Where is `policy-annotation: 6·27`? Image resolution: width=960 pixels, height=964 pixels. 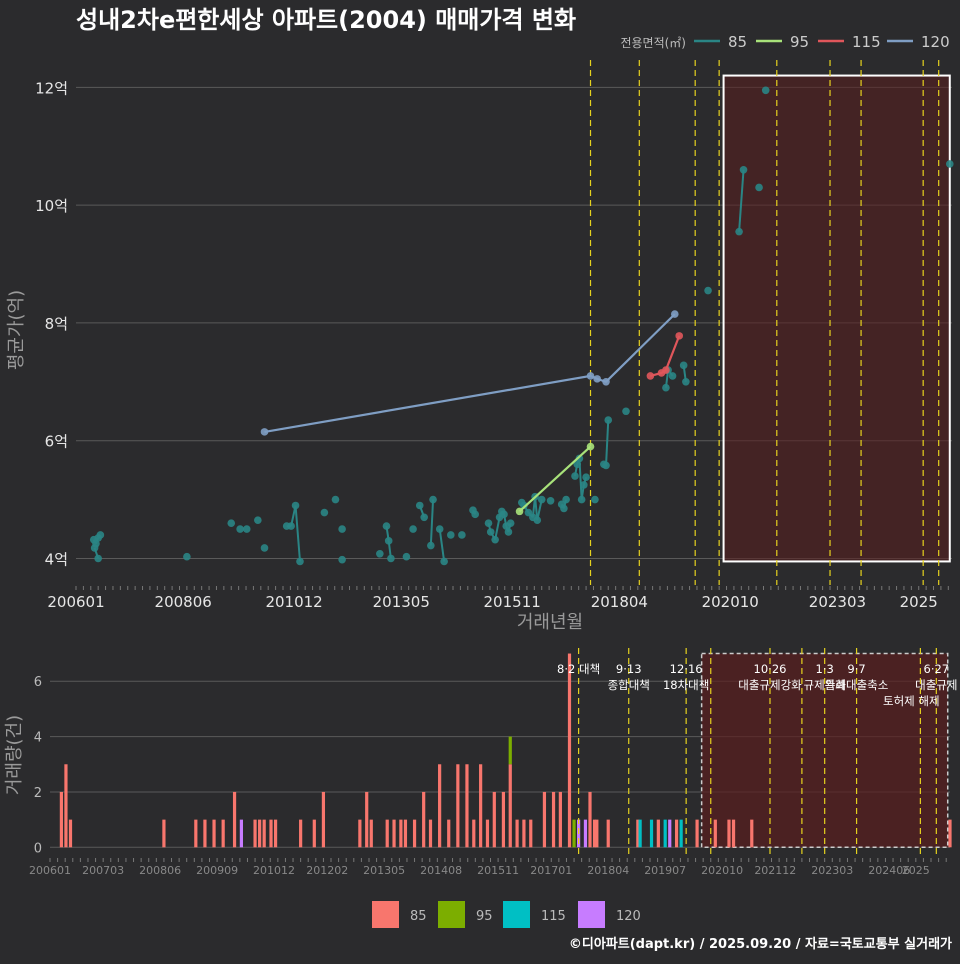
policy-annotation: 6·27 is located at coordinates (937, 669).